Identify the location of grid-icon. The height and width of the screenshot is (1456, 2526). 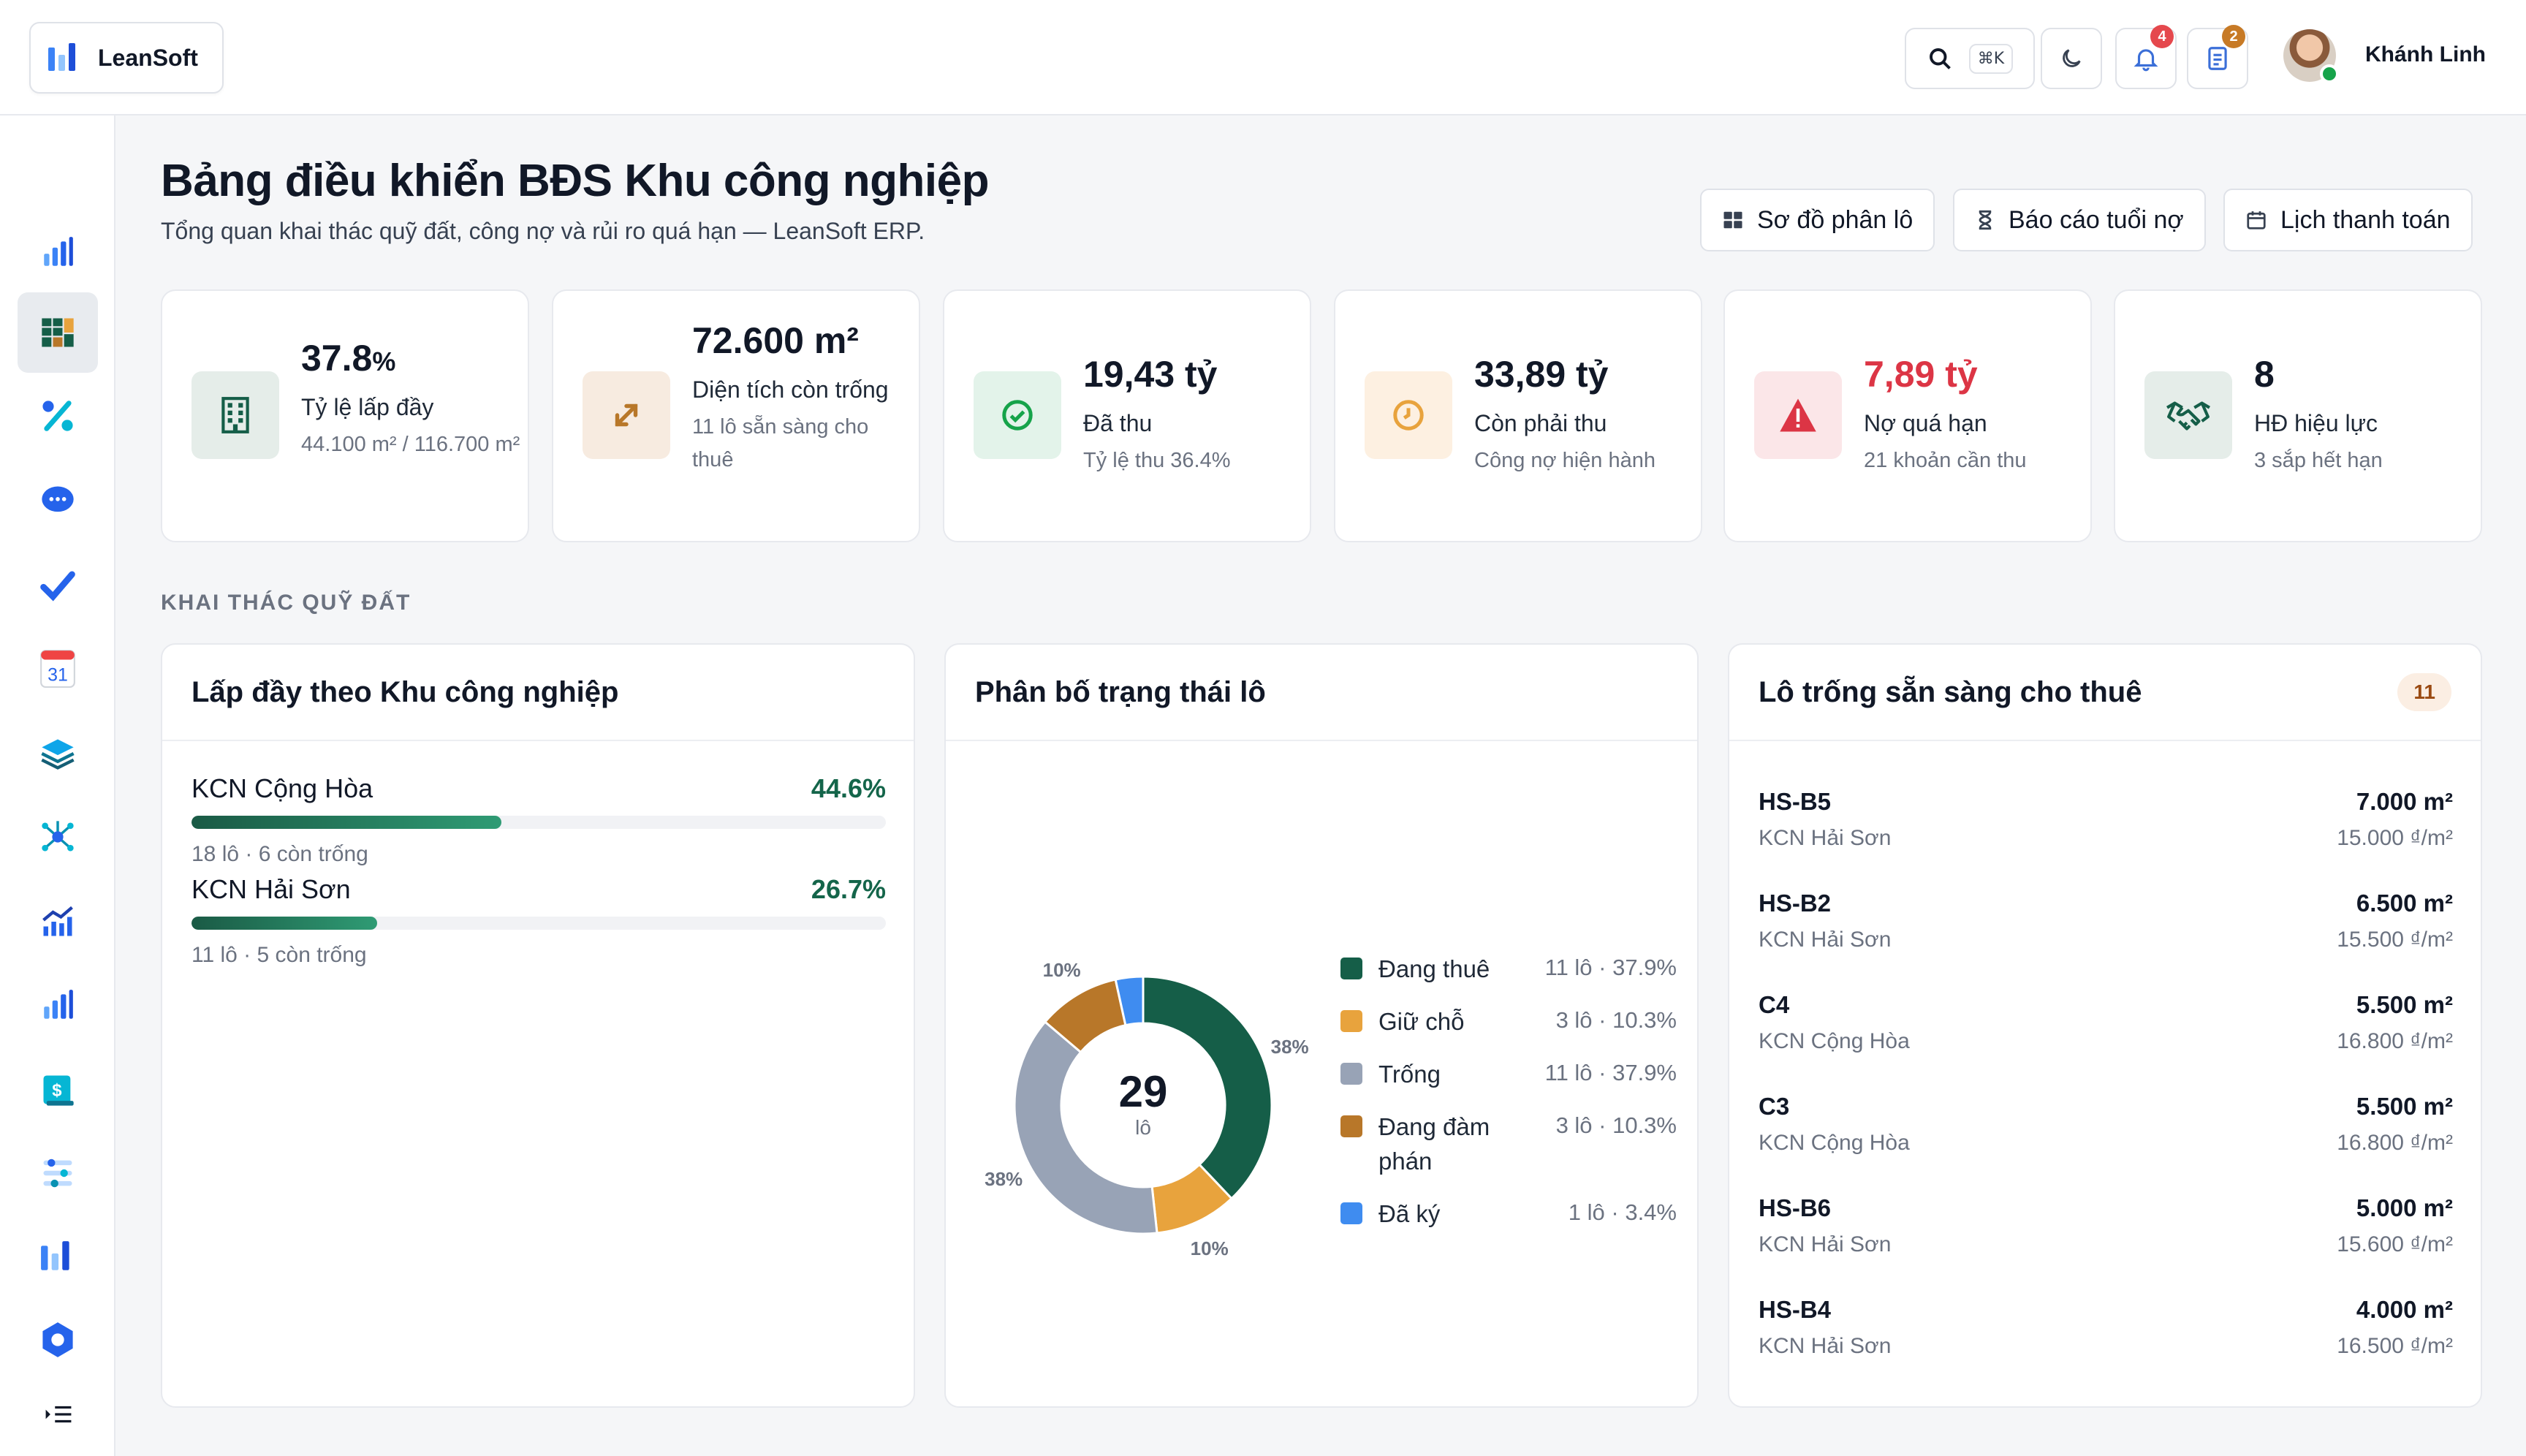
(1732, 220).